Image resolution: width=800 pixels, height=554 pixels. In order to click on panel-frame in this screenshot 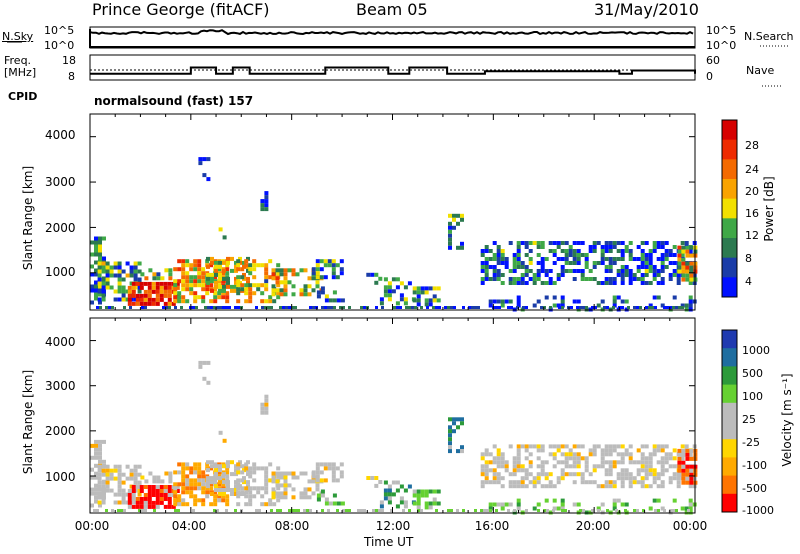, I will do `click(392, 37)`.